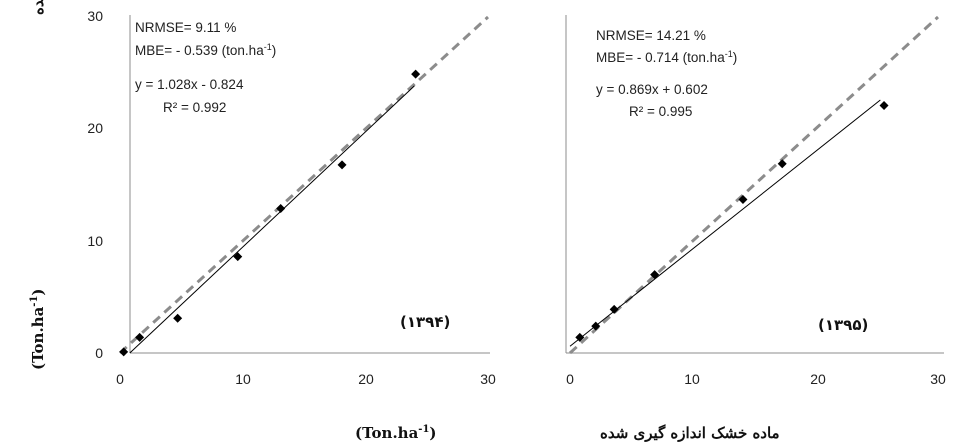 The width and height of the screenshot is (954, 447). I want to click on x-tick-labels-panel-1: 0 10 20 30, so click(306, 379).